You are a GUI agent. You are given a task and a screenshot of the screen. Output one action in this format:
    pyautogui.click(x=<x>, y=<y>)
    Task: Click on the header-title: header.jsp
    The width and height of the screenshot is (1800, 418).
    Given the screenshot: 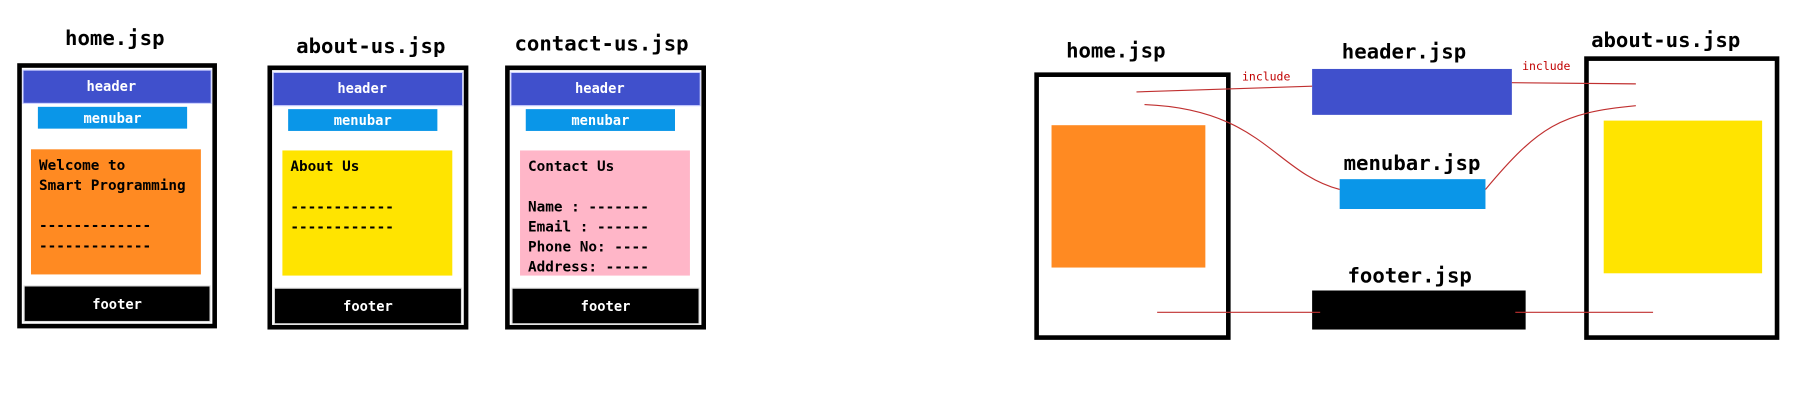 What is the action you would take?
    pyautogui.click(x=1404, y=52)
    